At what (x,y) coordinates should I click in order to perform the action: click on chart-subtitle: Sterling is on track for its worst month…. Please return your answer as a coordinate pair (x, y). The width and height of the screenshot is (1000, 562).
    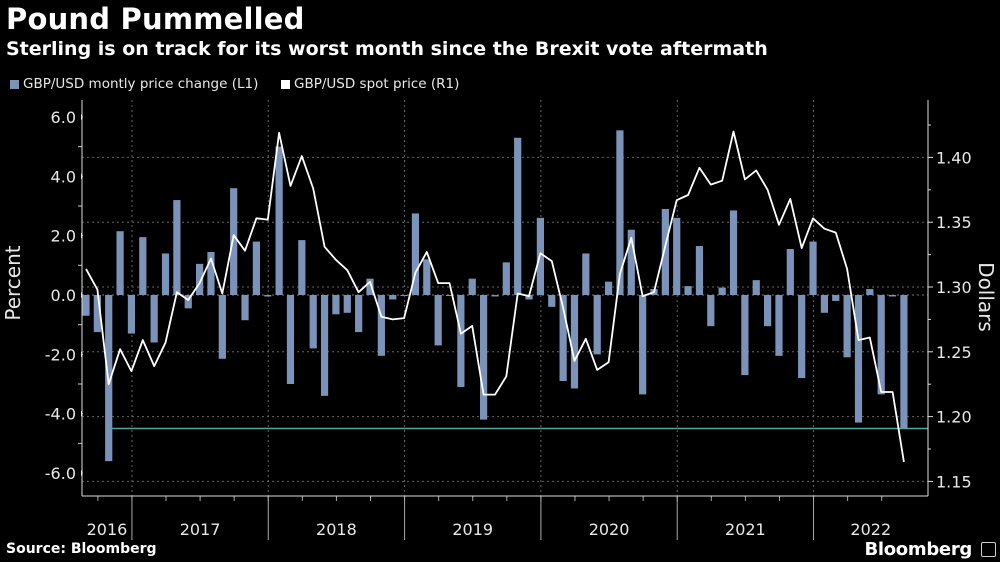
    Looking at the image, I should click on (387, 49).